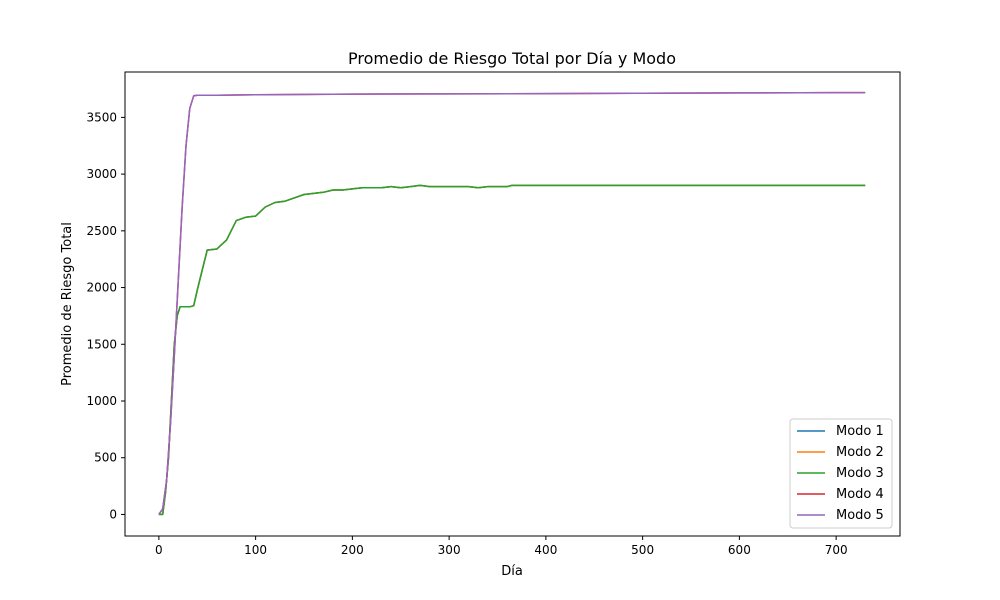 The height and width of the screenshot is (600, 1000). Describe the element at coordinates (512, 58) in the screenshot. I see `chart-title: Promedio de Riesgo Total por Día y Modo` at that location.